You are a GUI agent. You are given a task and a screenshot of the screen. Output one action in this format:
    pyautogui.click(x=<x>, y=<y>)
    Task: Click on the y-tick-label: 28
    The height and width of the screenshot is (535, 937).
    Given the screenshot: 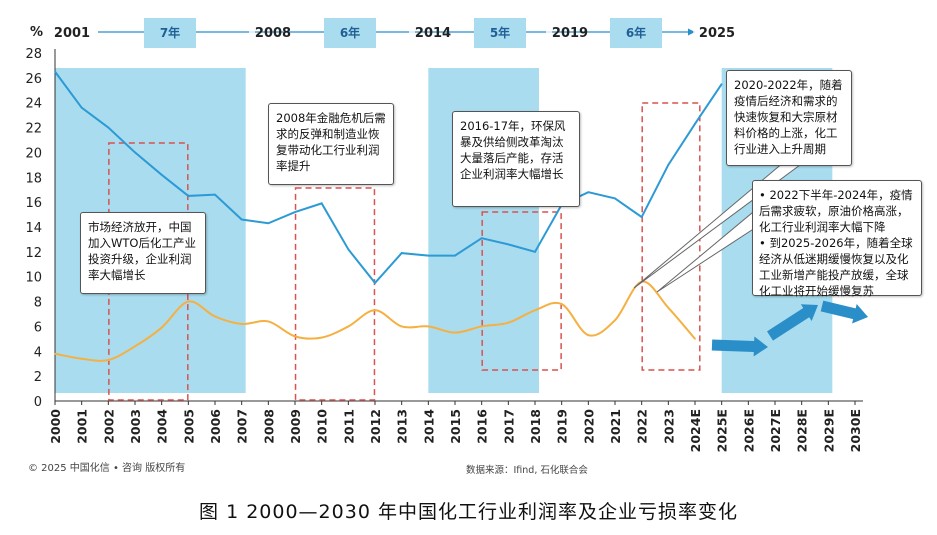 What is the action you would take?
    pyautogui.click(x=33, y=54)
    